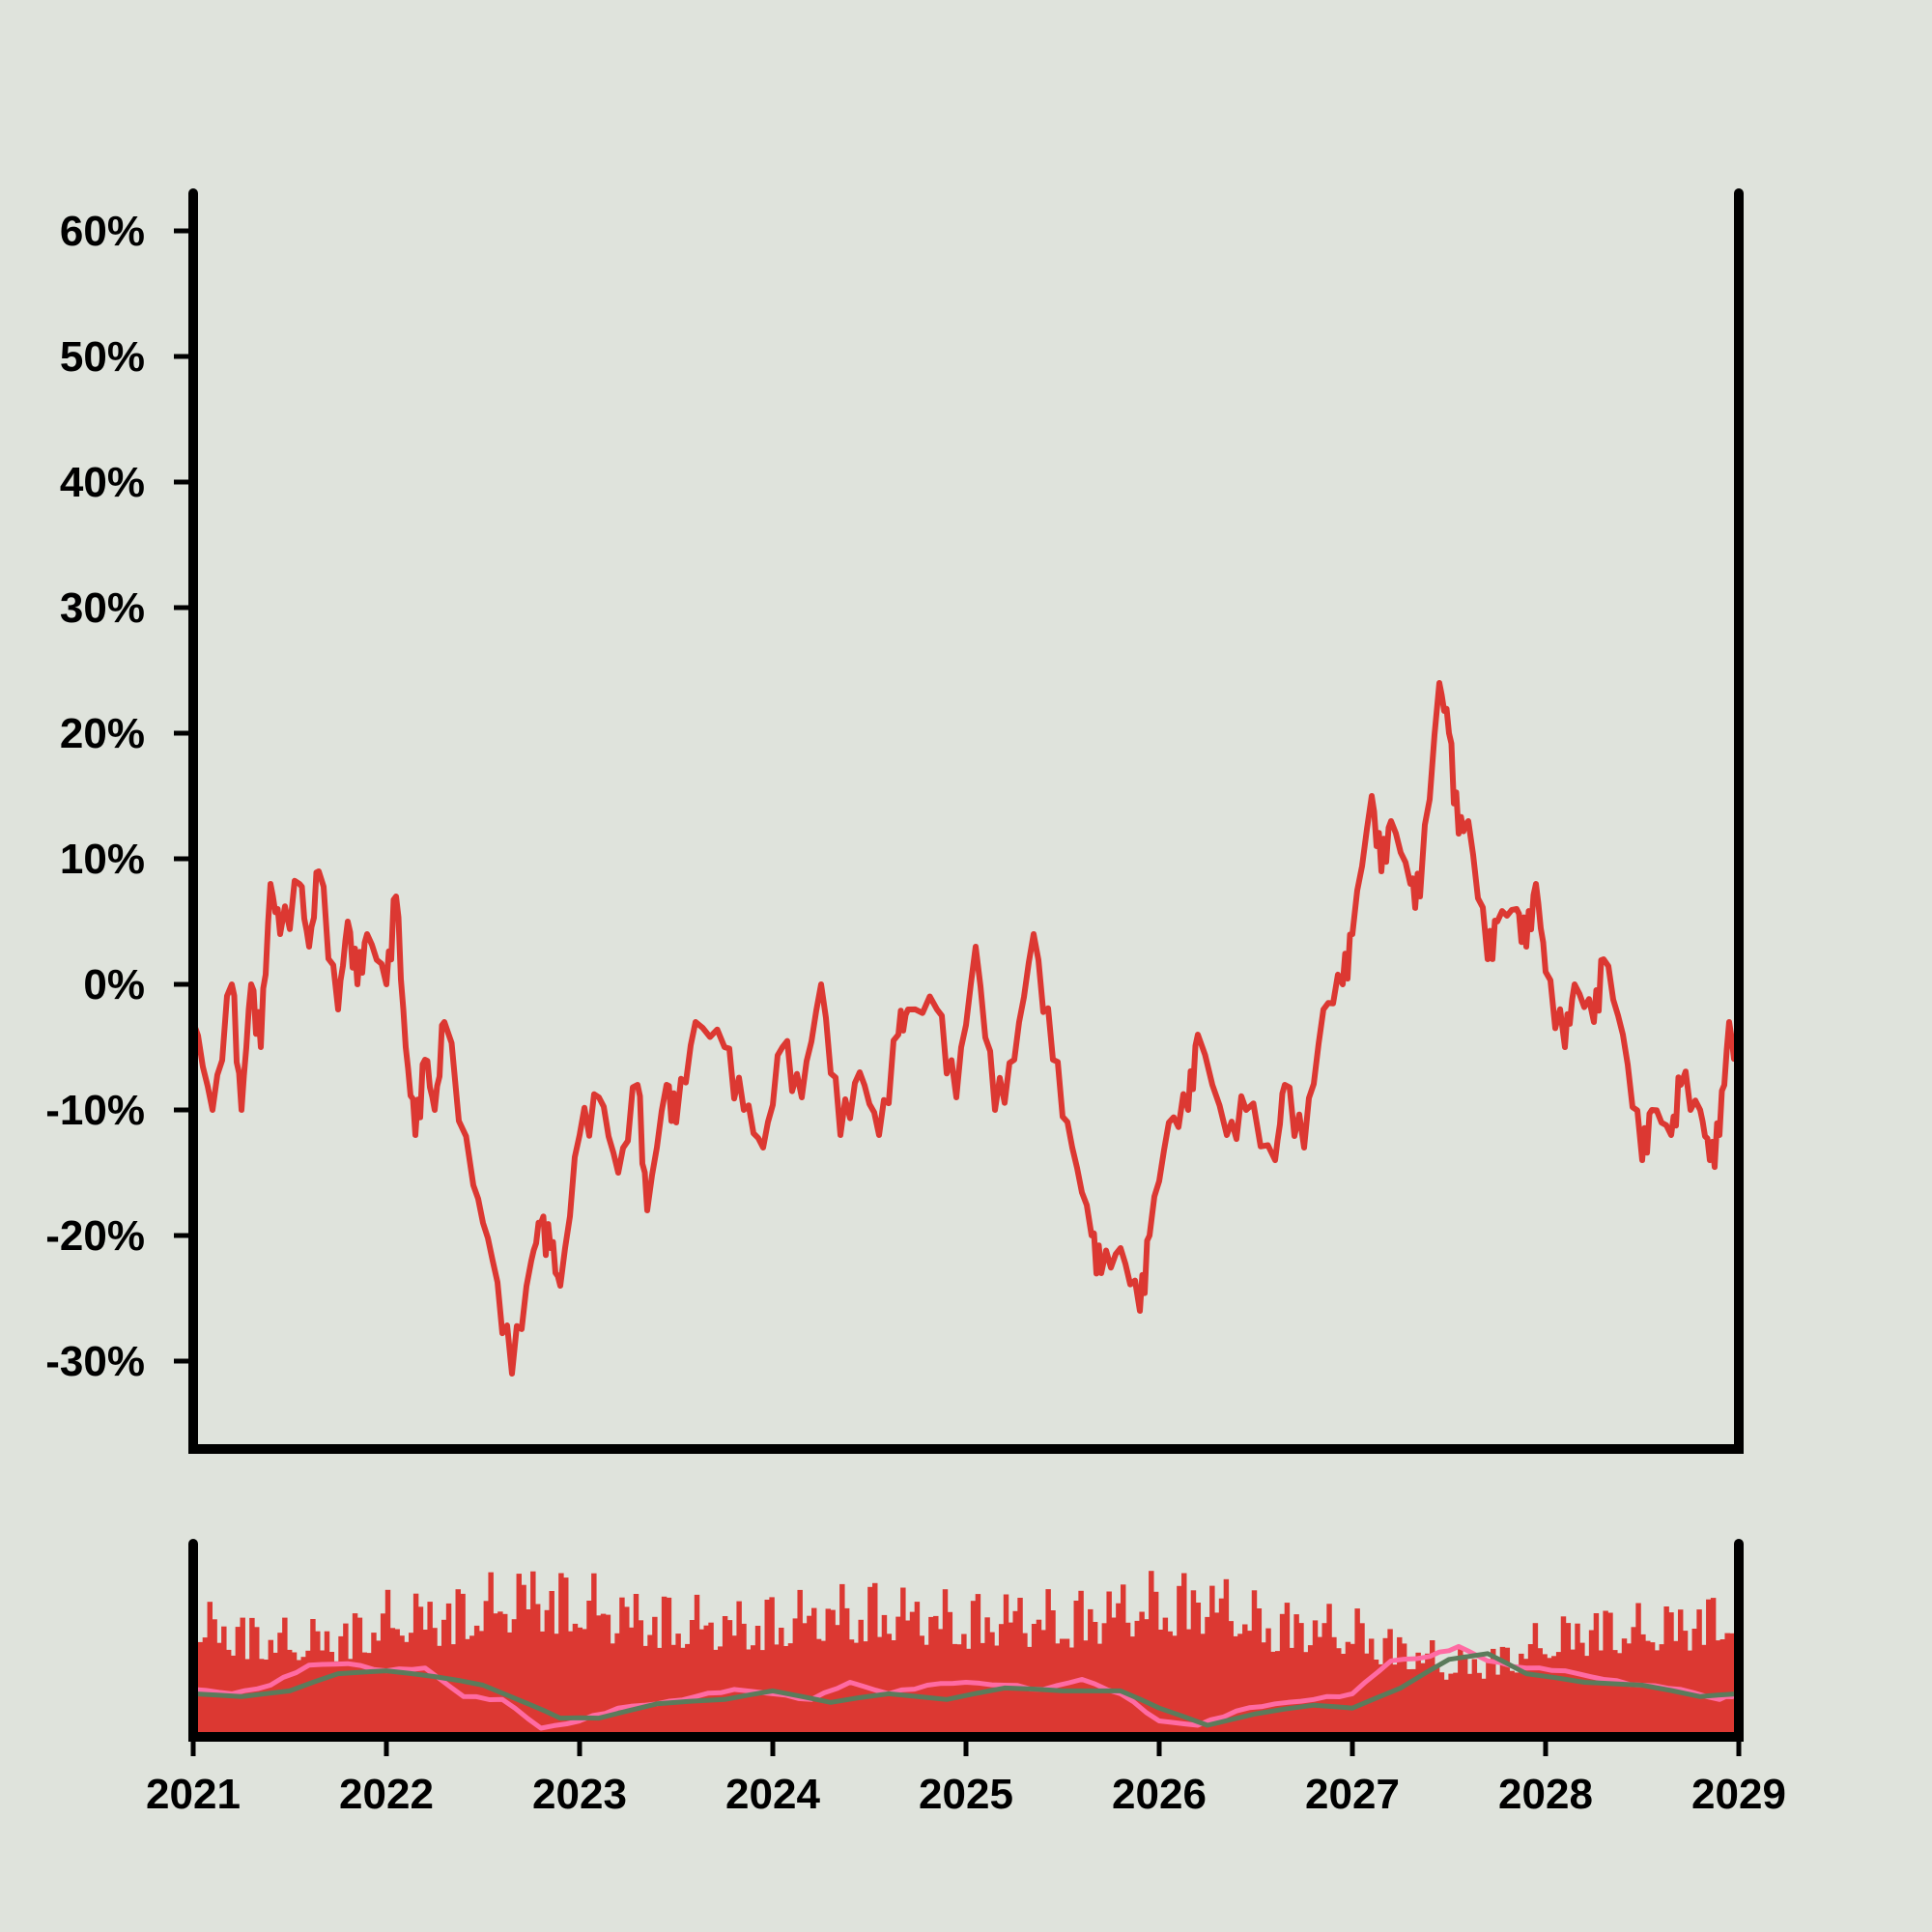  Describe the element at coordinates (102, 231) in the screenshot. I see `y-tick-label: 60%` at that location.